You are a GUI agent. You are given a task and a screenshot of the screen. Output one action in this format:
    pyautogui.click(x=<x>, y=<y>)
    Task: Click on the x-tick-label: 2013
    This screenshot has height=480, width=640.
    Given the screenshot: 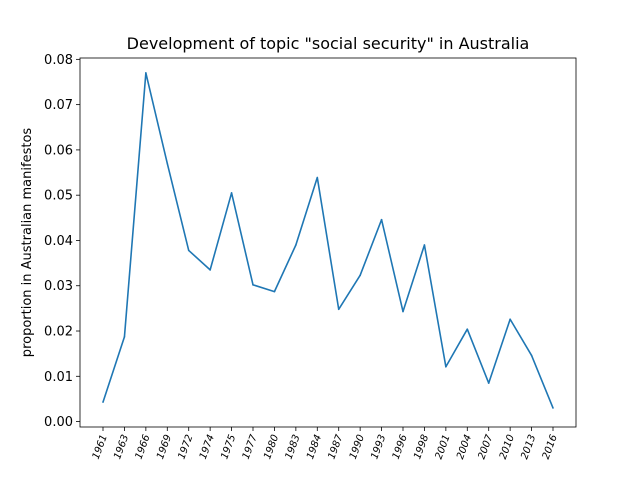 What is the action you would take?
    pyautogui.click(x=528, y=447)
    